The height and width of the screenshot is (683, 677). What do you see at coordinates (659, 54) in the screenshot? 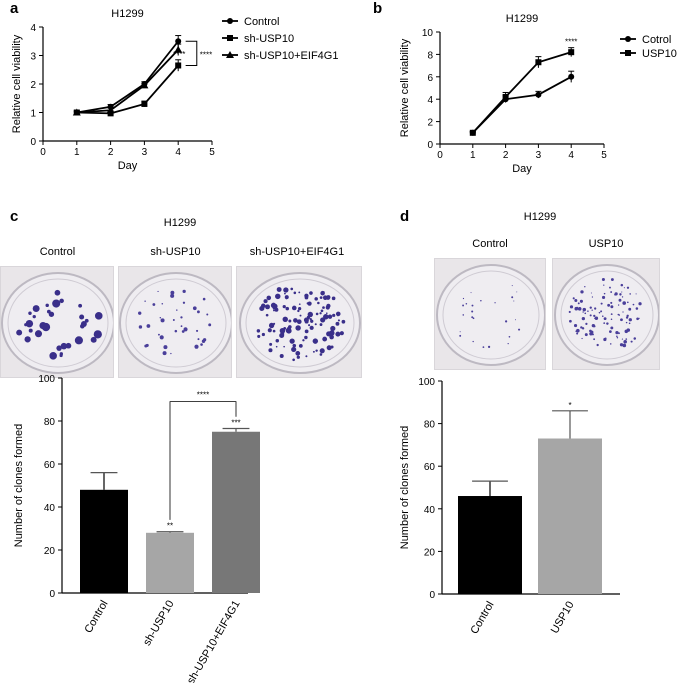
I see `legend-label: USP10` at bounding box center [659, 54].